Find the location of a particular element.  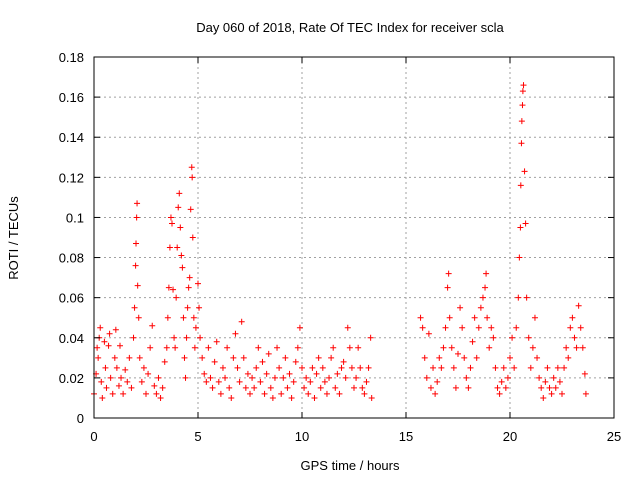

x-tick-label: 0 is located at coordinates (93, 436).